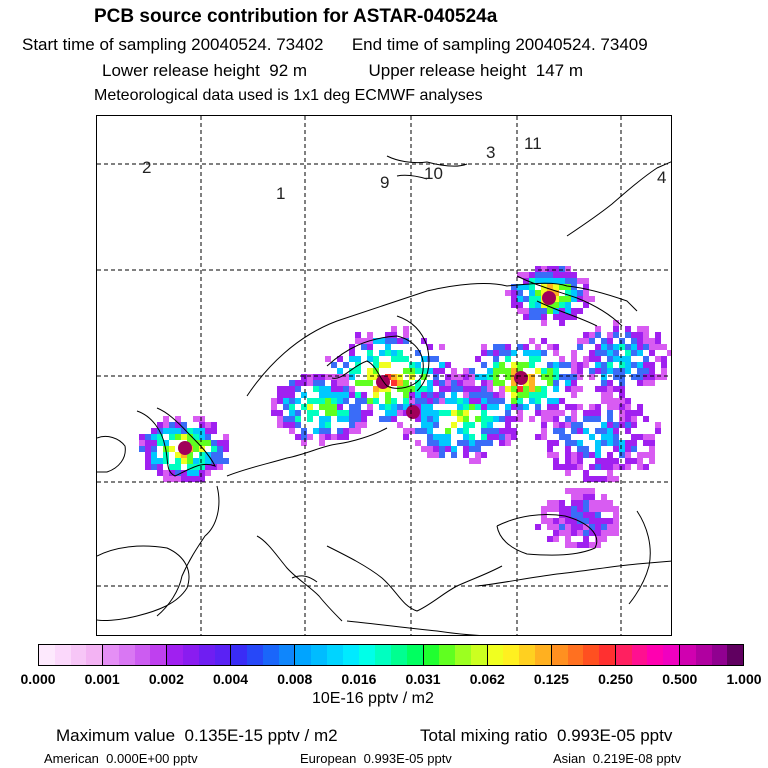 This screenshot has width=768, height=768. What do you see at coordinates (102, 679) in the screenshot?
I see `colorbar-tick-label: 0.001` at bounding box center [102, 679].